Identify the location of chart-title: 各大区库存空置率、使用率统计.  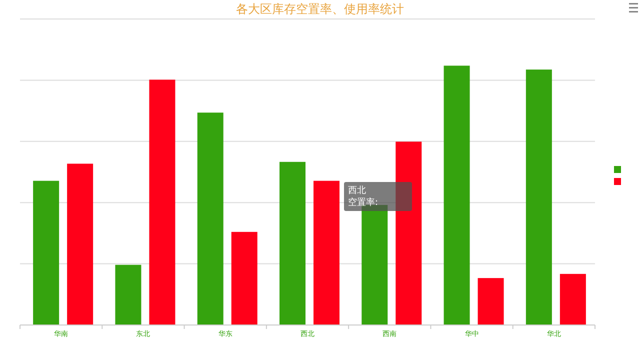
(320, 9).